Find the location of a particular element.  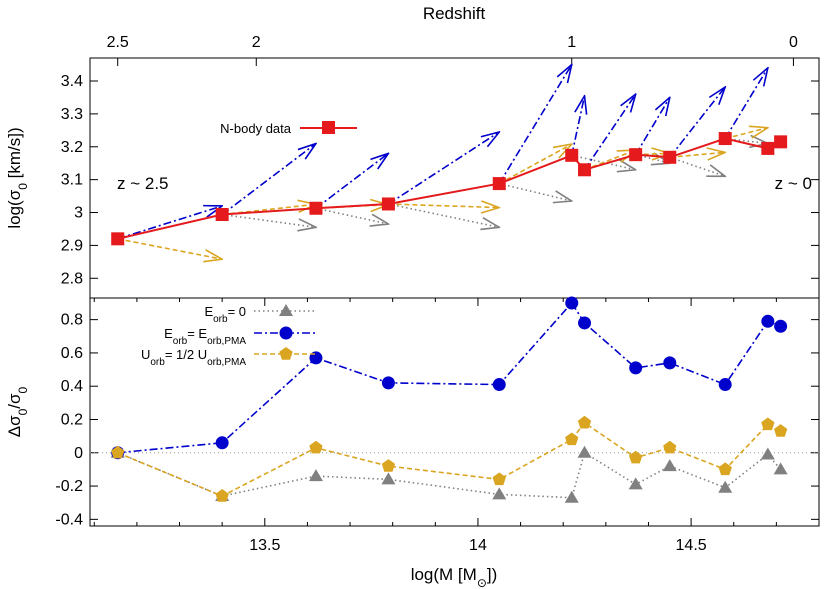

legend-nbody-marker is located at coordinates (328, 127).